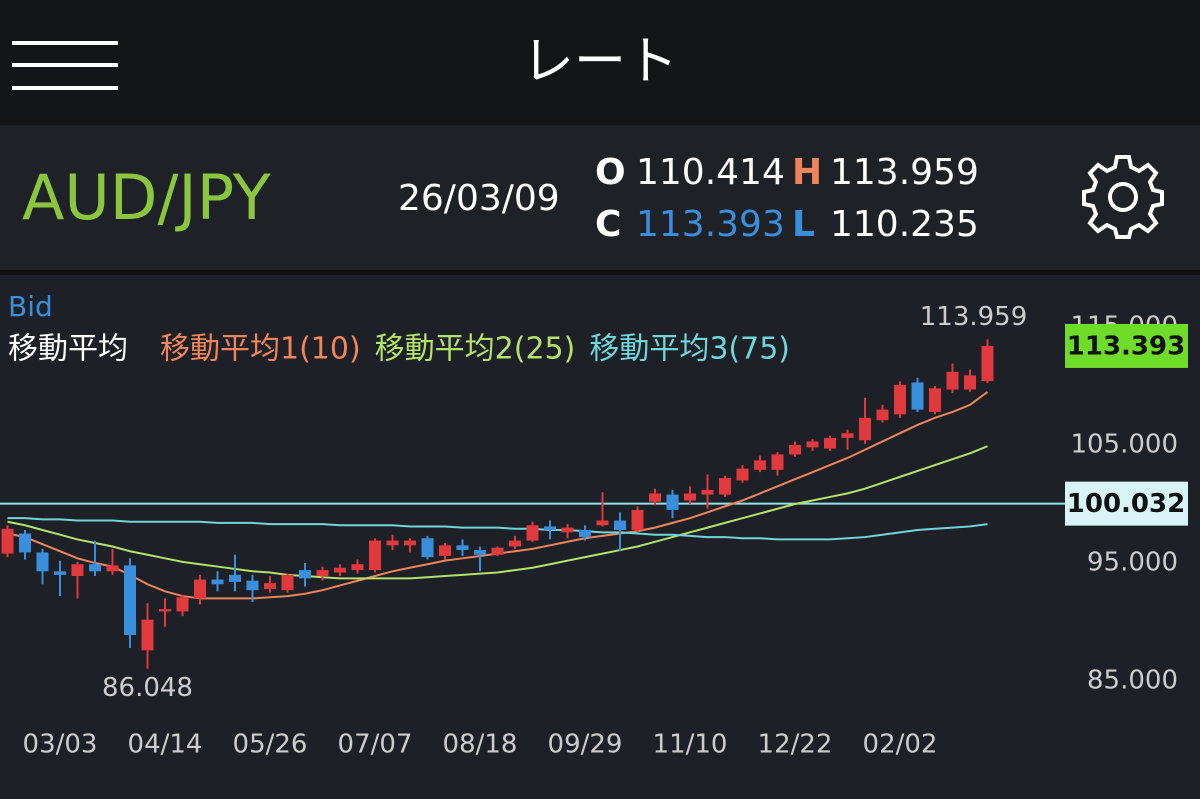  Describe the element at coordinates (30, 306) in the screenshot. I see `bid-label: Bid` at that location.